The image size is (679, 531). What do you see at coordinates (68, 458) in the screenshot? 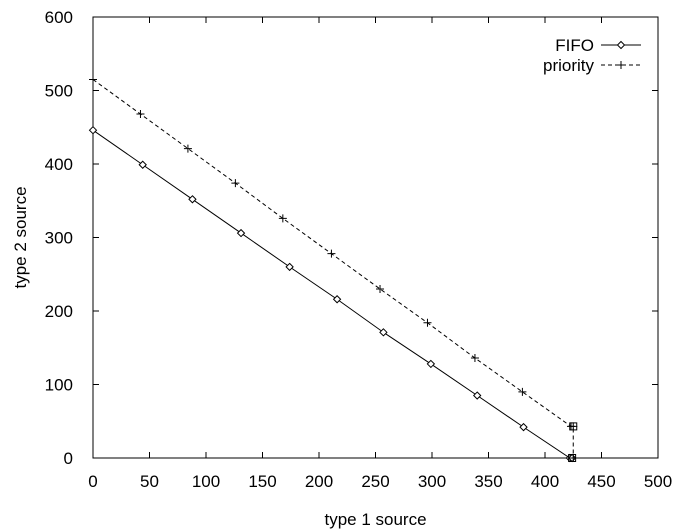
I see `y-tick-label: 0` at bounding box center [68, 458].